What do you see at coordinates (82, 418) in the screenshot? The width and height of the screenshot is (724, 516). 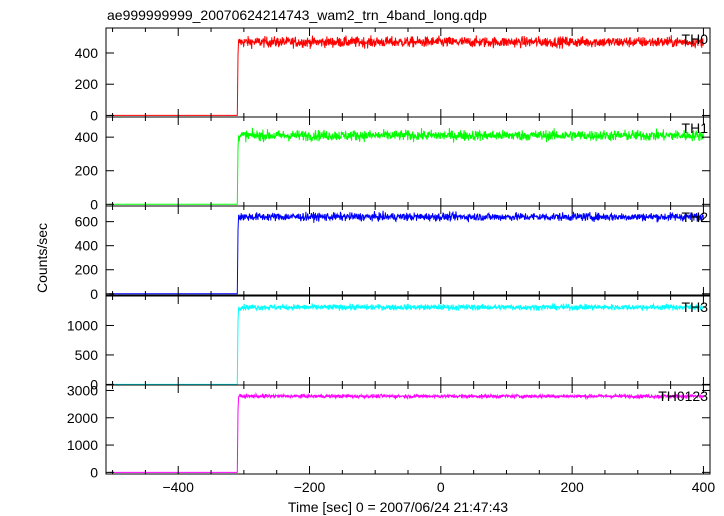 I see `y-tick-label: 2000` at bounding box center [82, 418].